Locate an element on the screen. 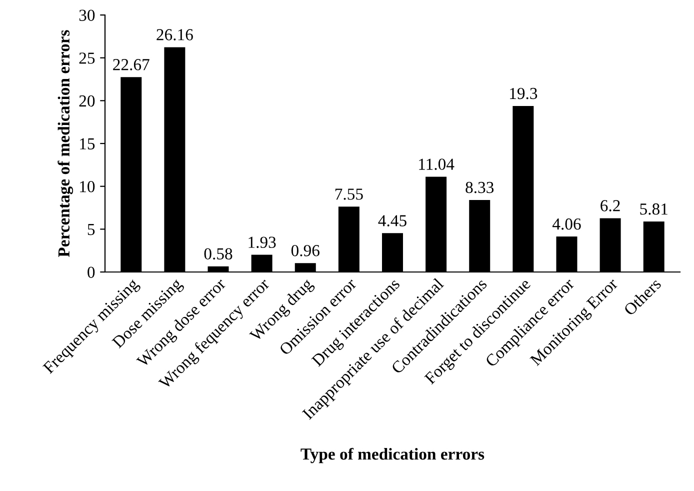  y-tick-label: 5 is located at coordinates (91, 230).